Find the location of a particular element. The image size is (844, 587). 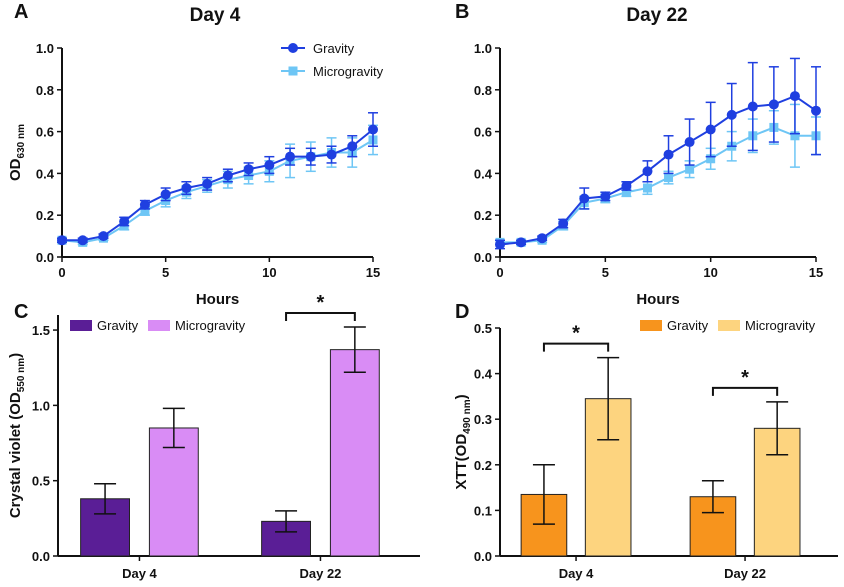

panel-letter: C is located at coordinates (21, 312).